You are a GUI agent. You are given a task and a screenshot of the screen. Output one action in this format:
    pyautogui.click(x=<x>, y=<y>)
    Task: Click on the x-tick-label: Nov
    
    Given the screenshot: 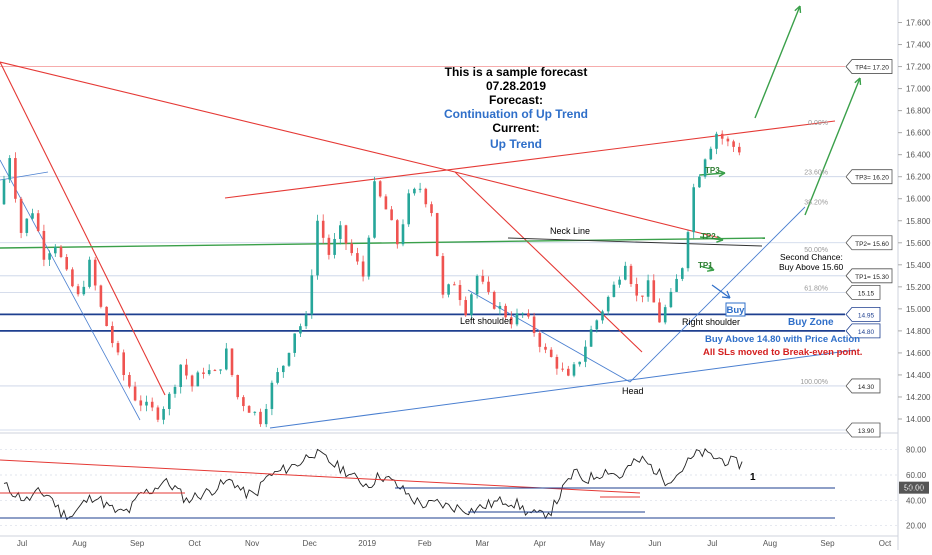 What is the action you would take?
    pyautogui.click(x=252, y=543)
    